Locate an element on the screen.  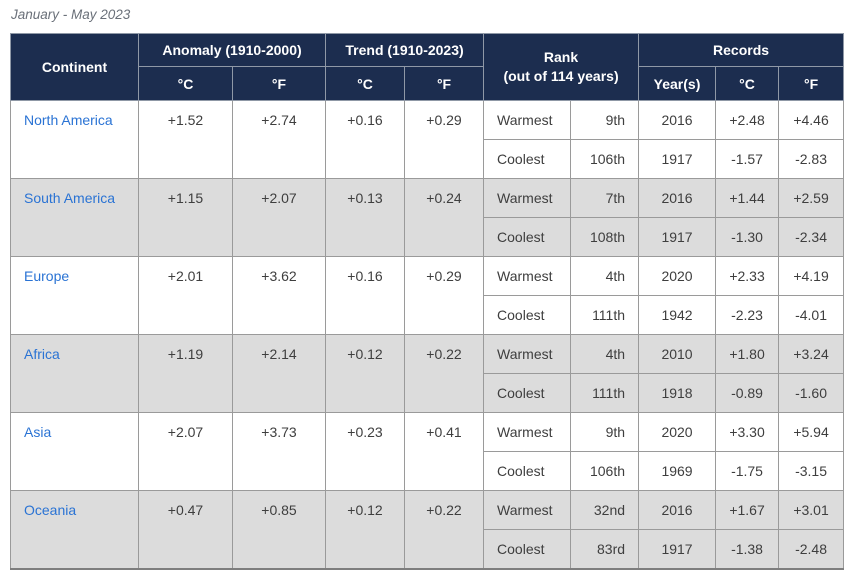
record-c-cell: +3.30 is located at coordinates (747, 432).